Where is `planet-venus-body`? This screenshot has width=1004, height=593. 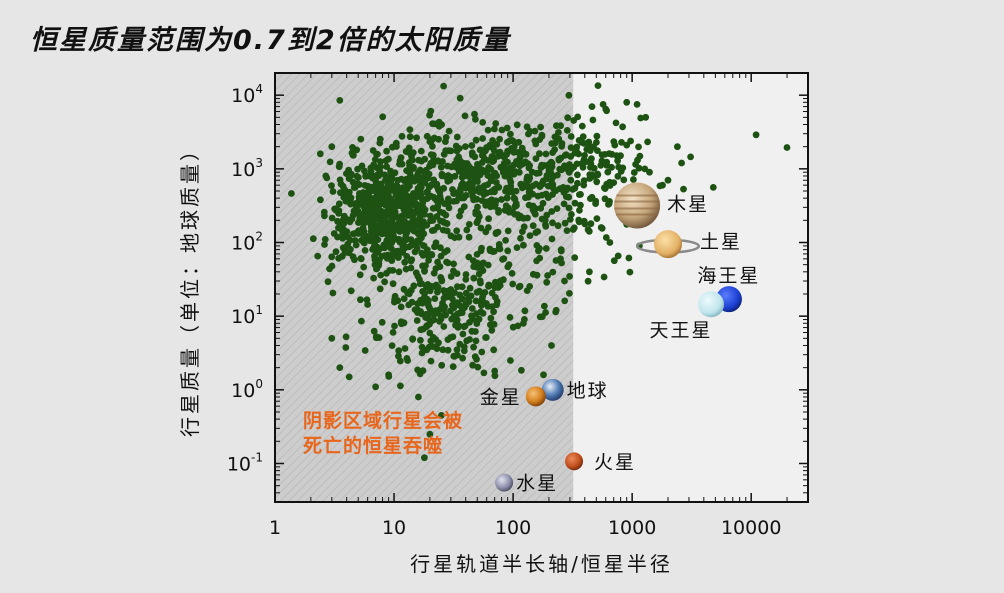 planet-venus-body is located at coordinates (535, 396).